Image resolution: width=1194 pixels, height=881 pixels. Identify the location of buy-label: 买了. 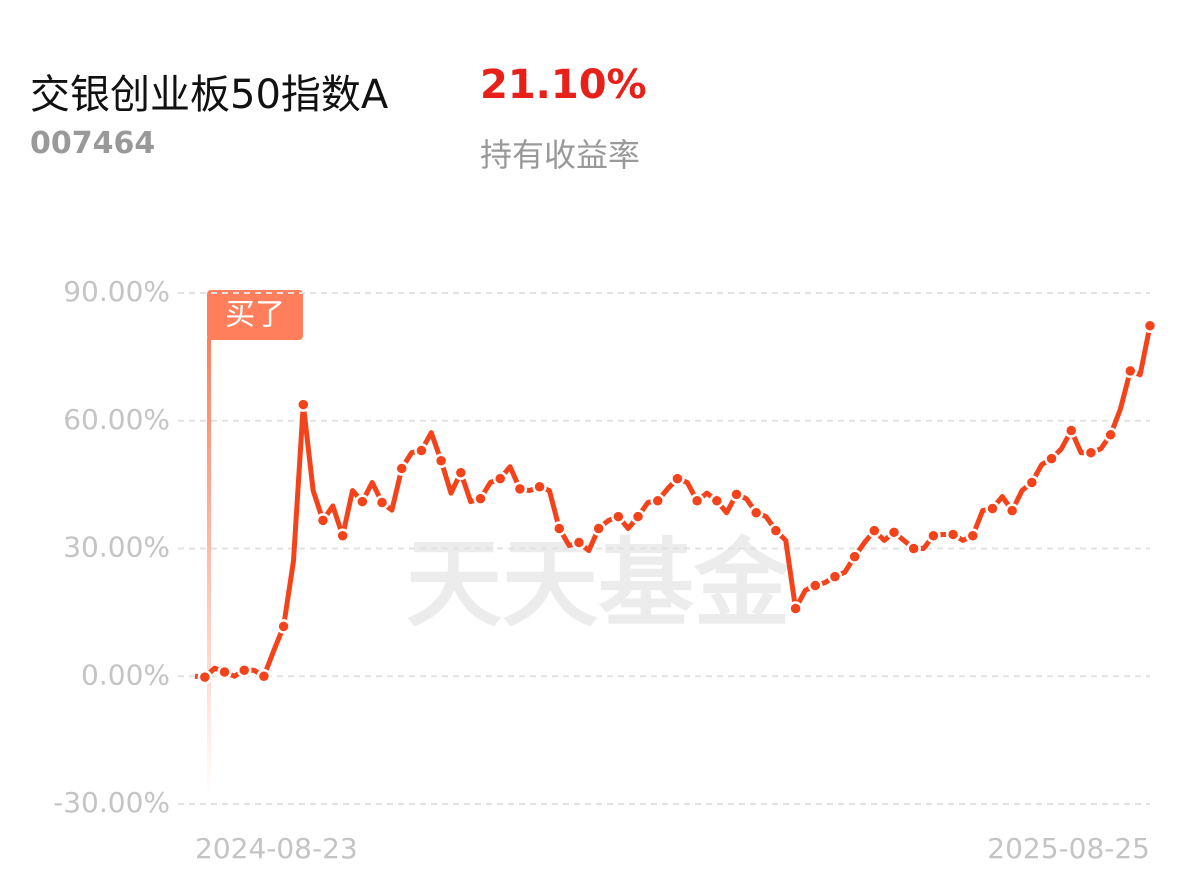
(255, 315).